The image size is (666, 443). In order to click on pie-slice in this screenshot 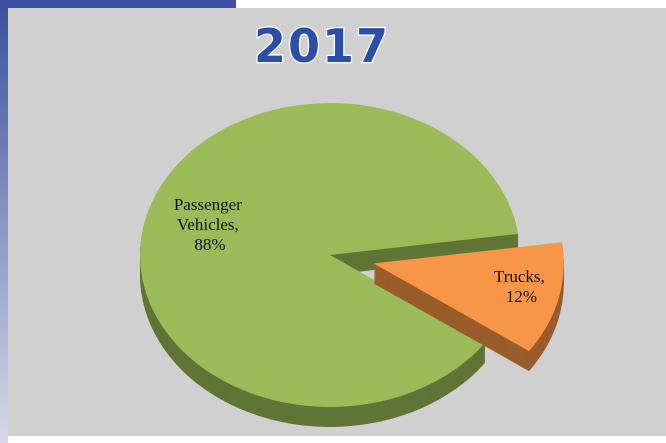, I will do `click(468, 297)`.